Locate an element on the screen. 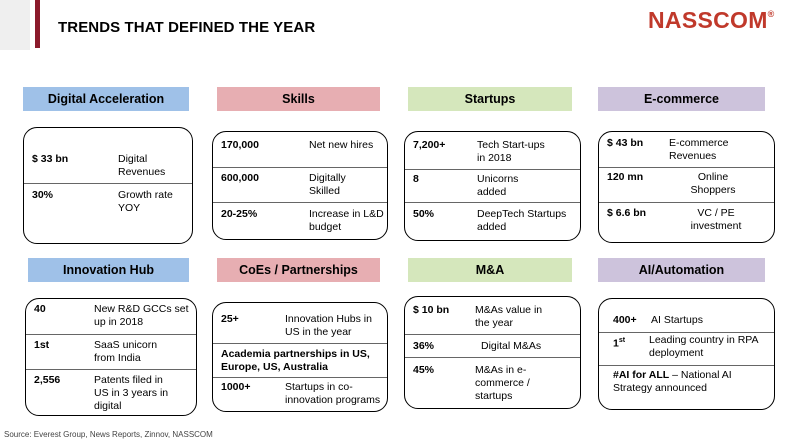 Image resolution: width=796 pixels, height=444 pixels. nasscom-logo: NASSCOM® is located at coordinates (711, 20).